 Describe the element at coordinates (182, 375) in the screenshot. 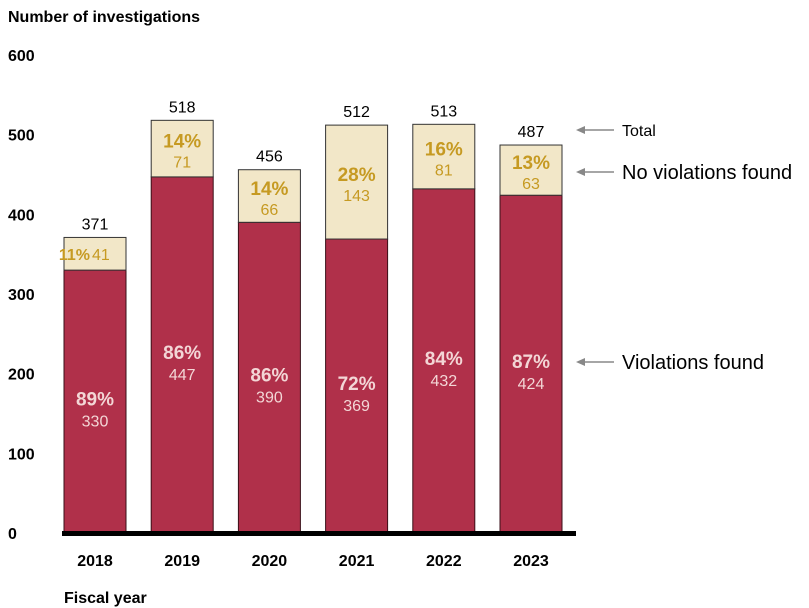

I see `violations-count-label: 447` at that location.